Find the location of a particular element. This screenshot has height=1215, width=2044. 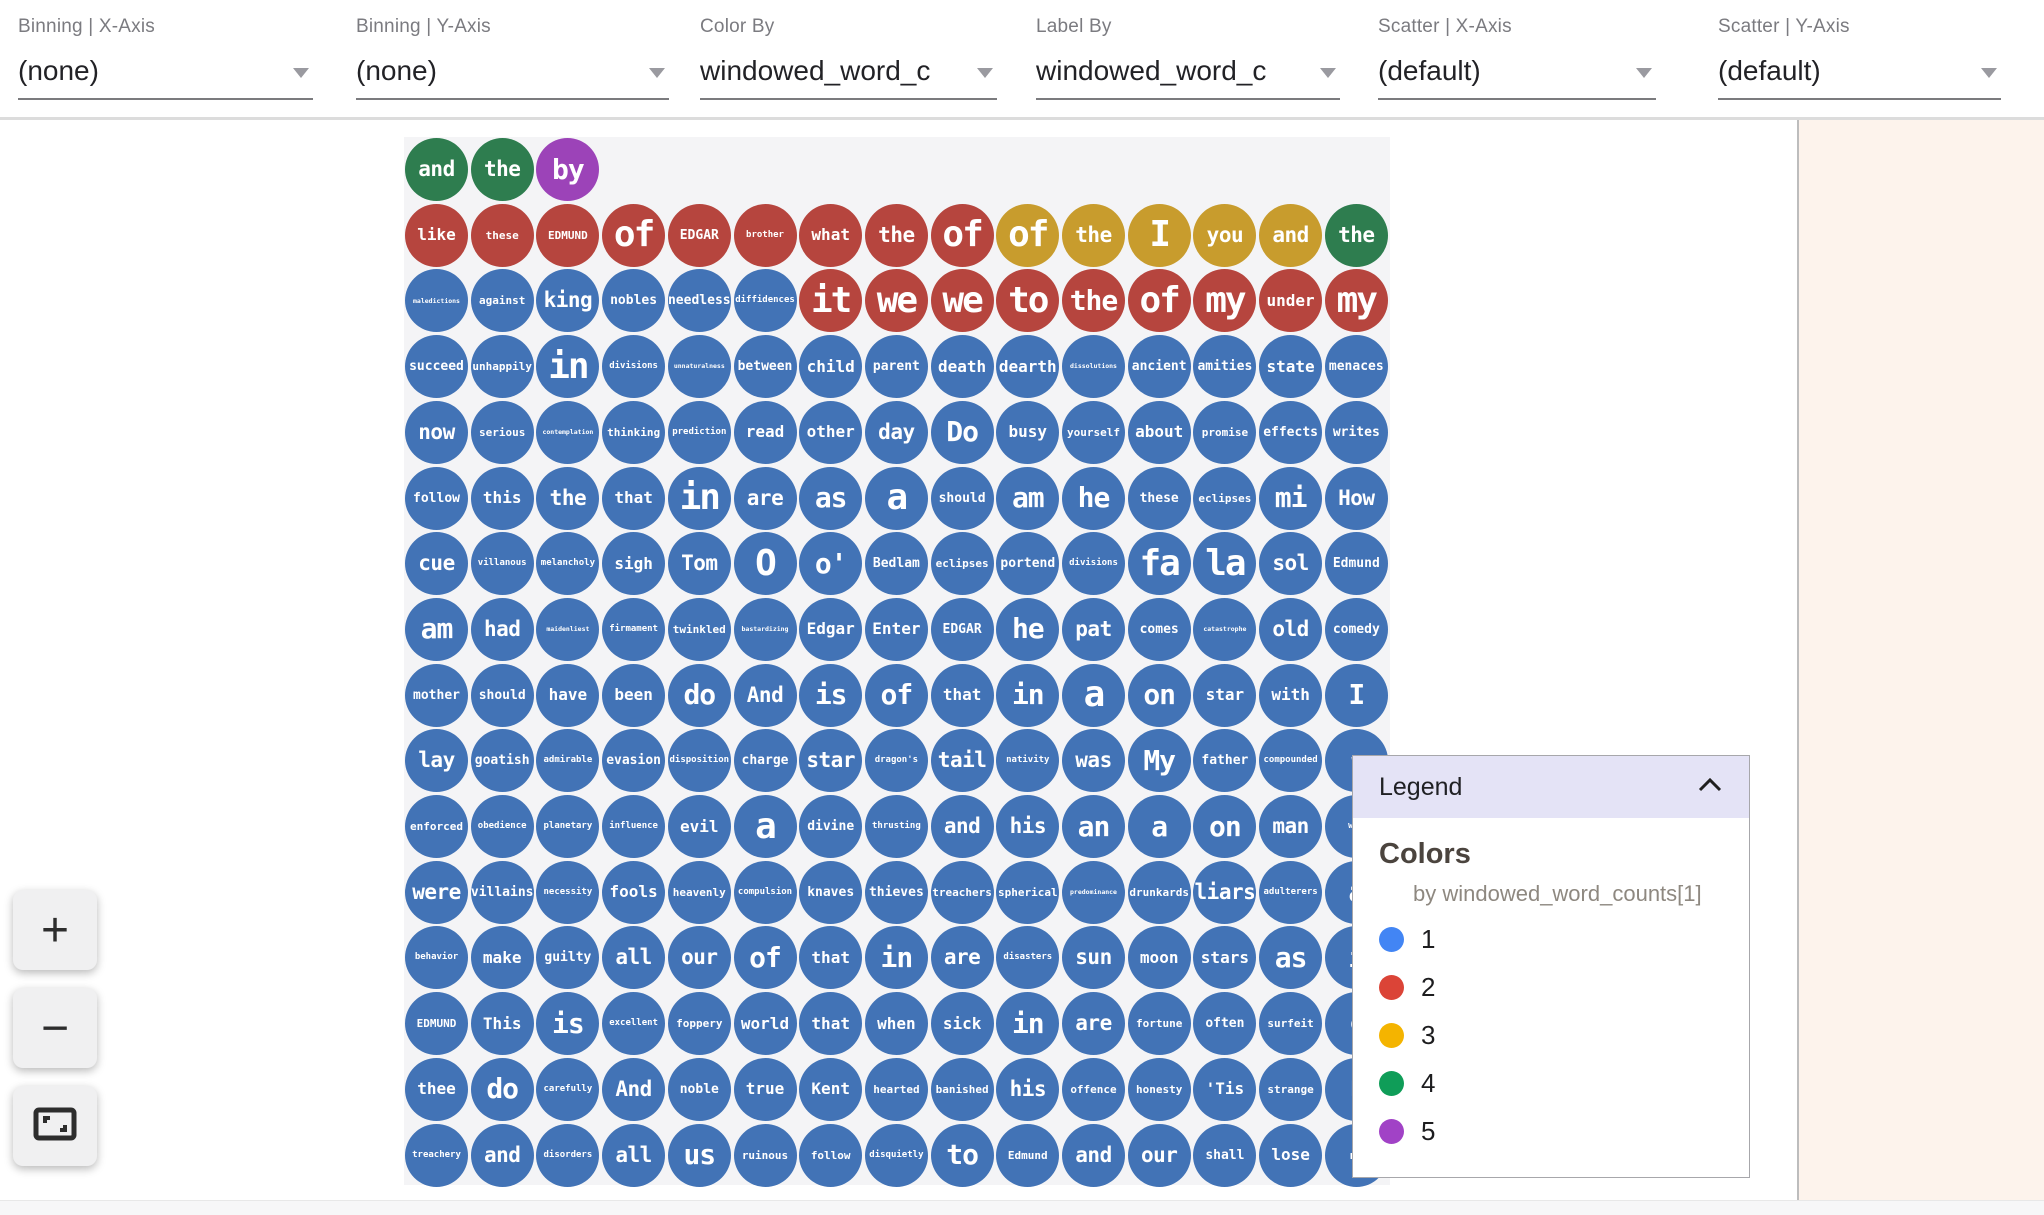

word-bubble: were is located at coordinates (436, 892).